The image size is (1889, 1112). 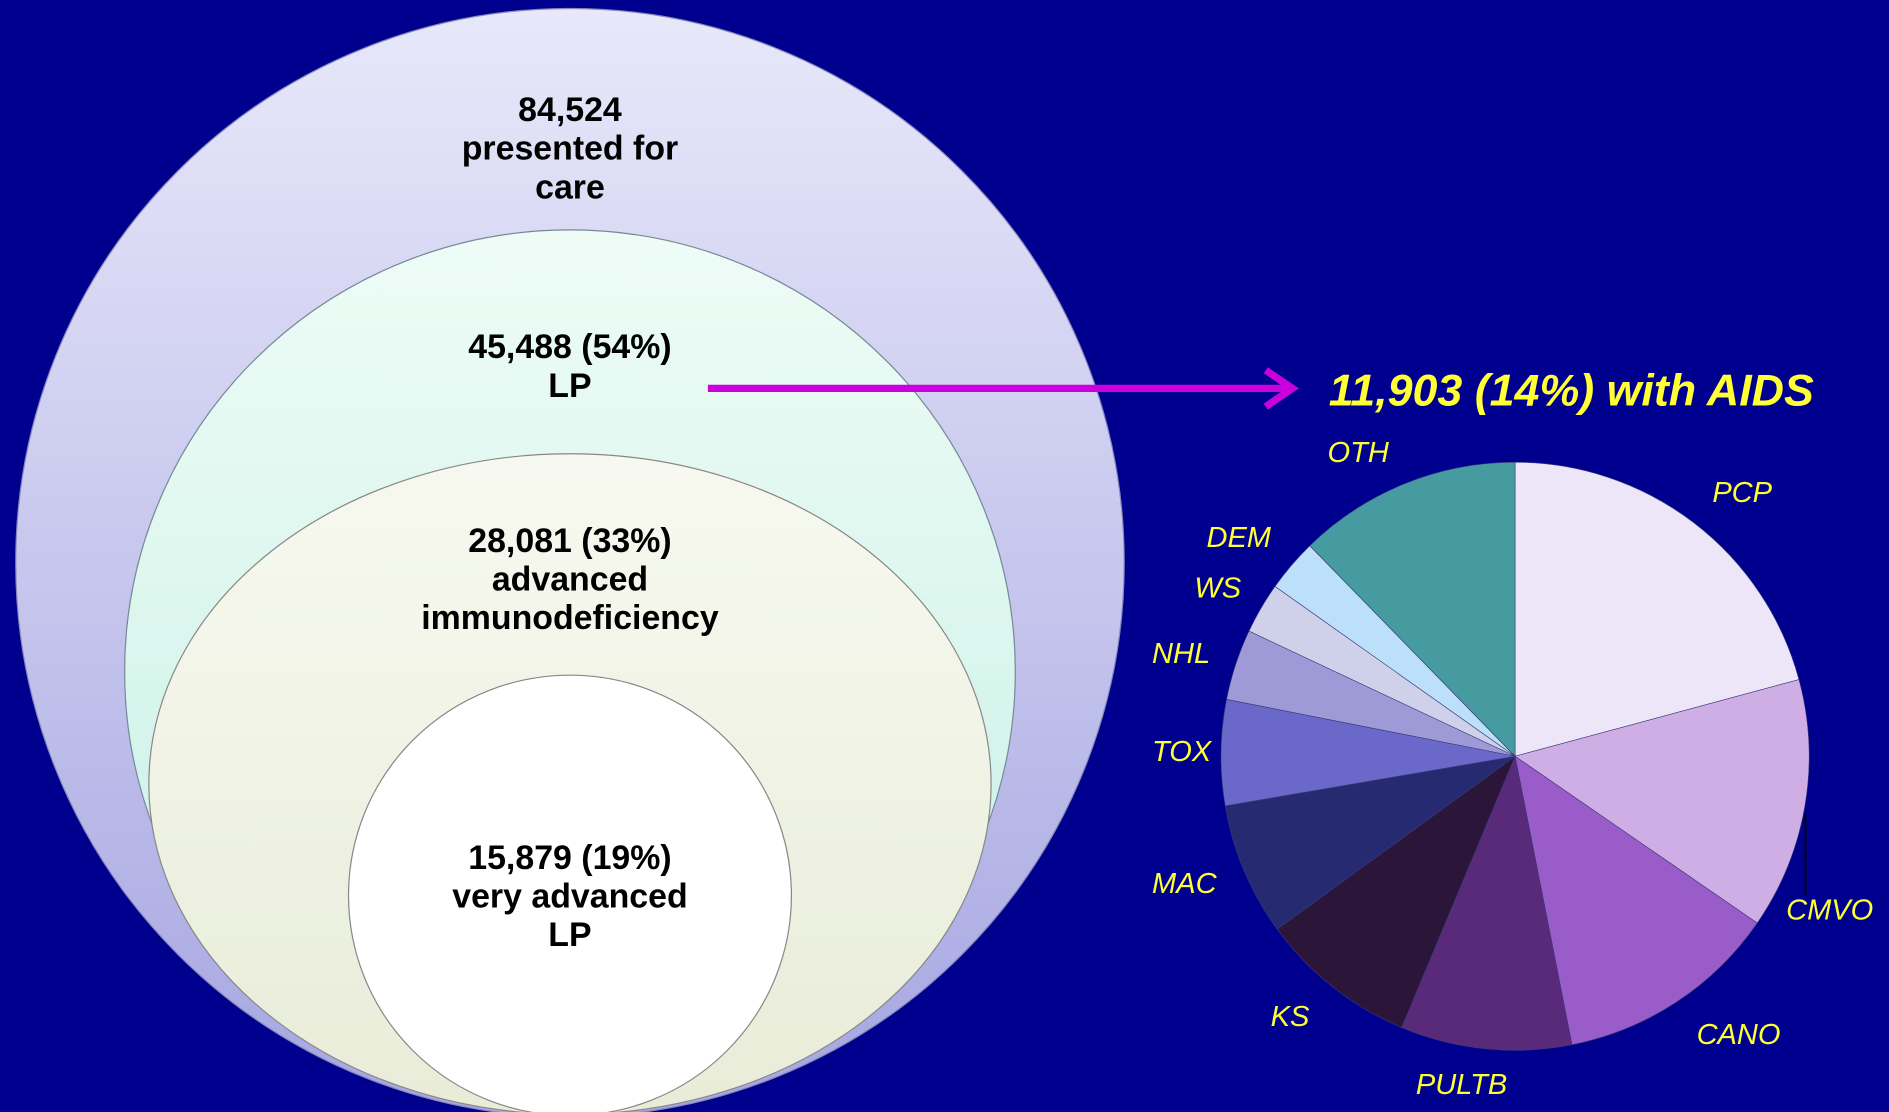 I want to click on pie-label: MAC, so click(x=1185, y=884).